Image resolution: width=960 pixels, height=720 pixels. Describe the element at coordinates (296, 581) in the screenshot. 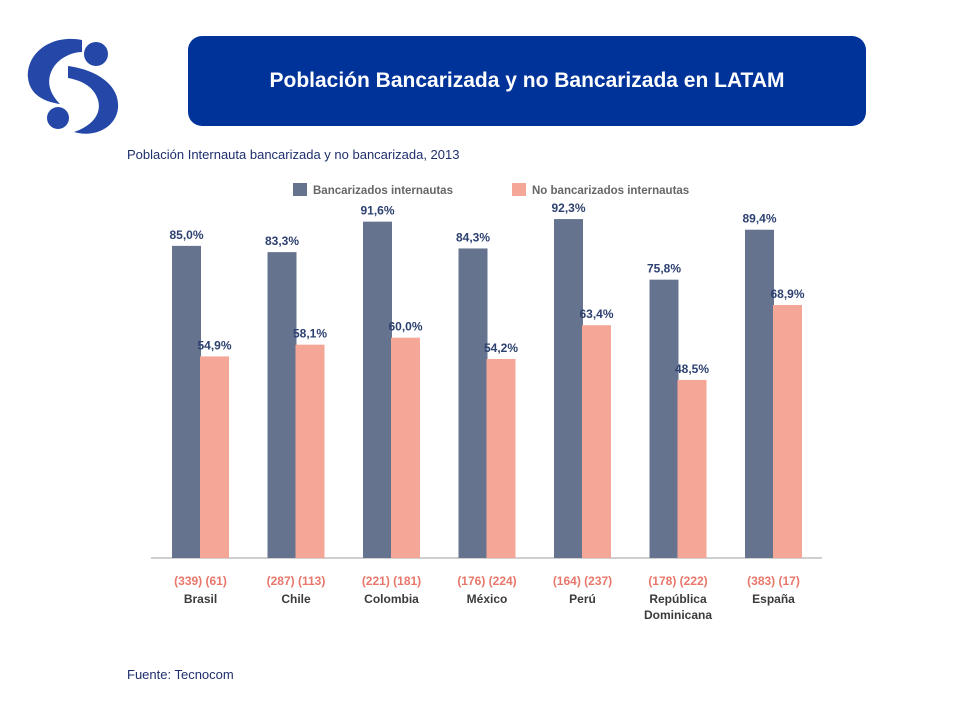

I see `sample-size-label: (287) (113)` at that location.